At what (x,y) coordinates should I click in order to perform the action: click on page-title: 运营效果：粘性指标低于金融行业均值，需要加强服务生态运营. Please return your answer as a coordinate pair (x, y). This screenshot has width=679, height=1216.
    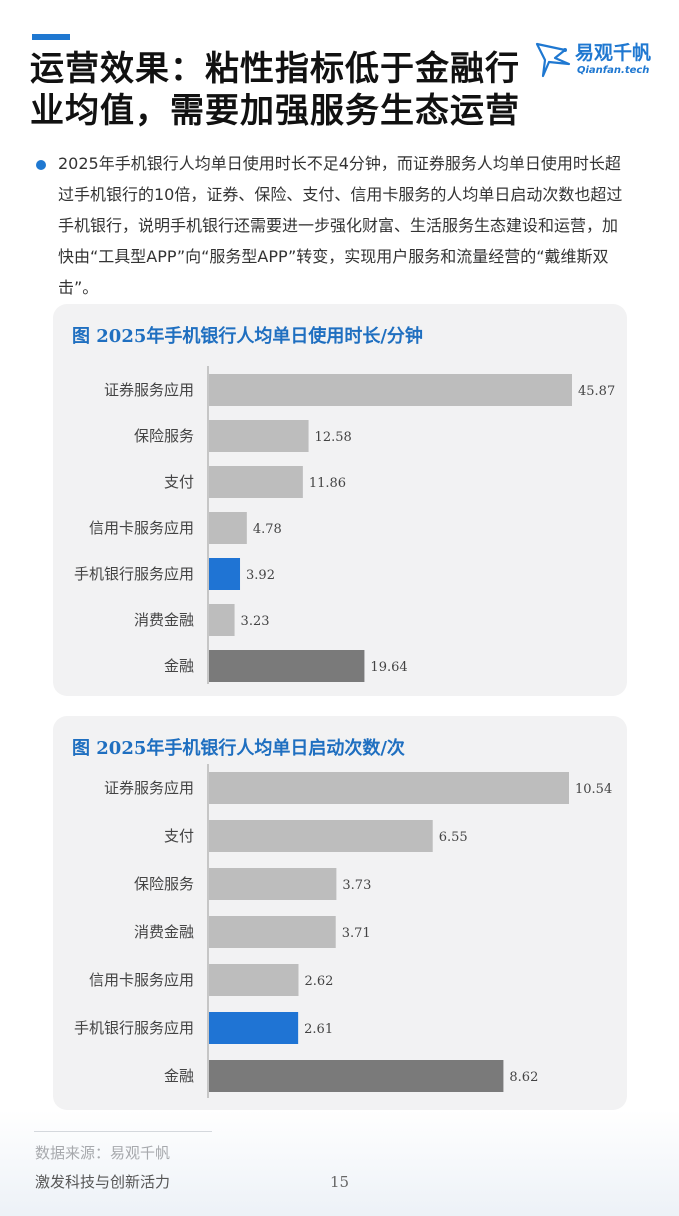
    Looking at the image, I should click on (275, 90).